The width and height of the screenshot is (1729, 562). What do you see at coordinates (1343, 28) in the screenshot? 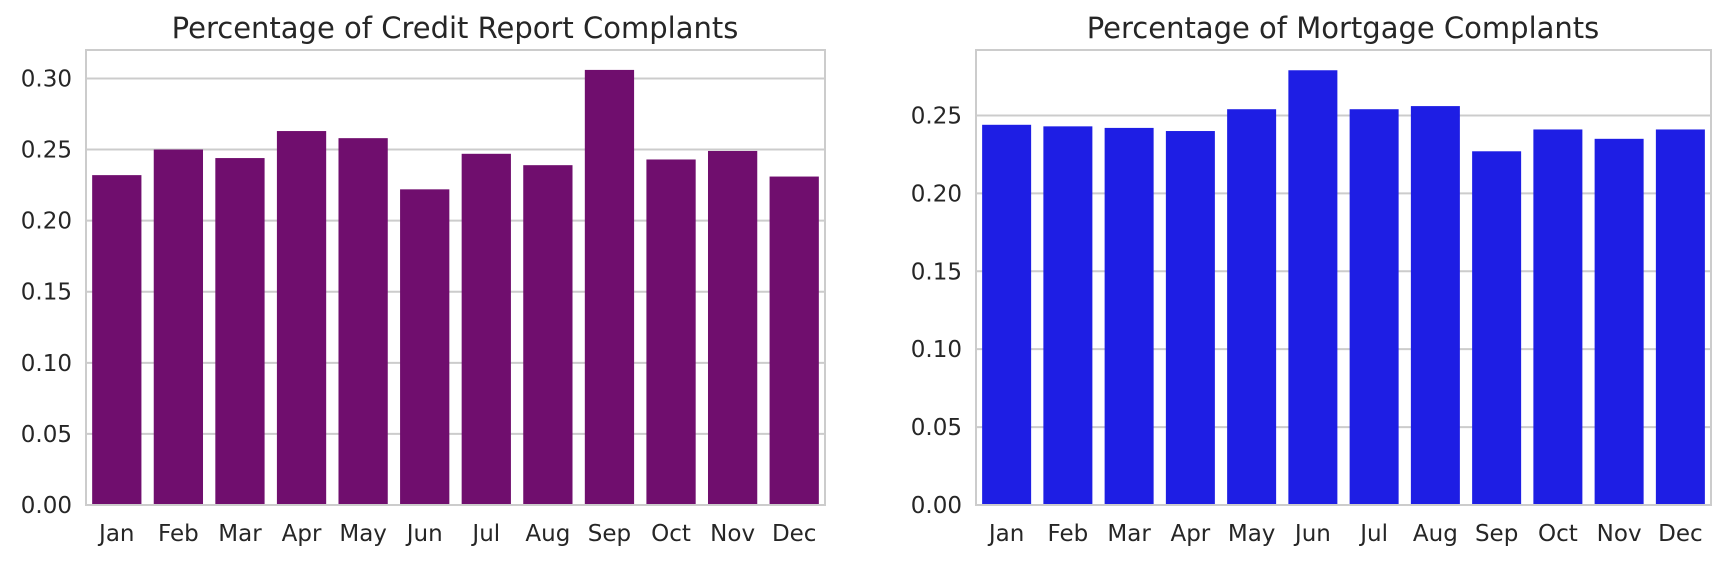
I see `chart-title: Percentage of Mortgage Complants` at bounding box center [1343, 28].